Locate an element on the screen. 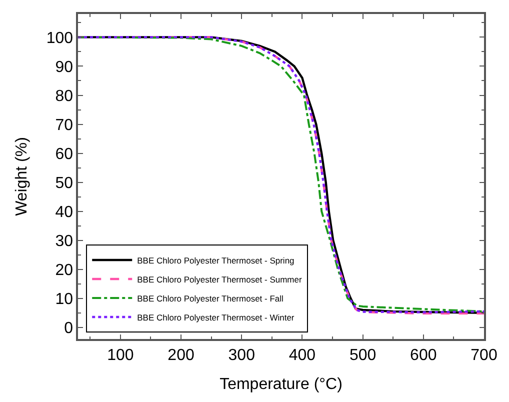 The height and width of the screenshot is (402, 509). x-tick-label: 300 is located at coordinates (242, 355).